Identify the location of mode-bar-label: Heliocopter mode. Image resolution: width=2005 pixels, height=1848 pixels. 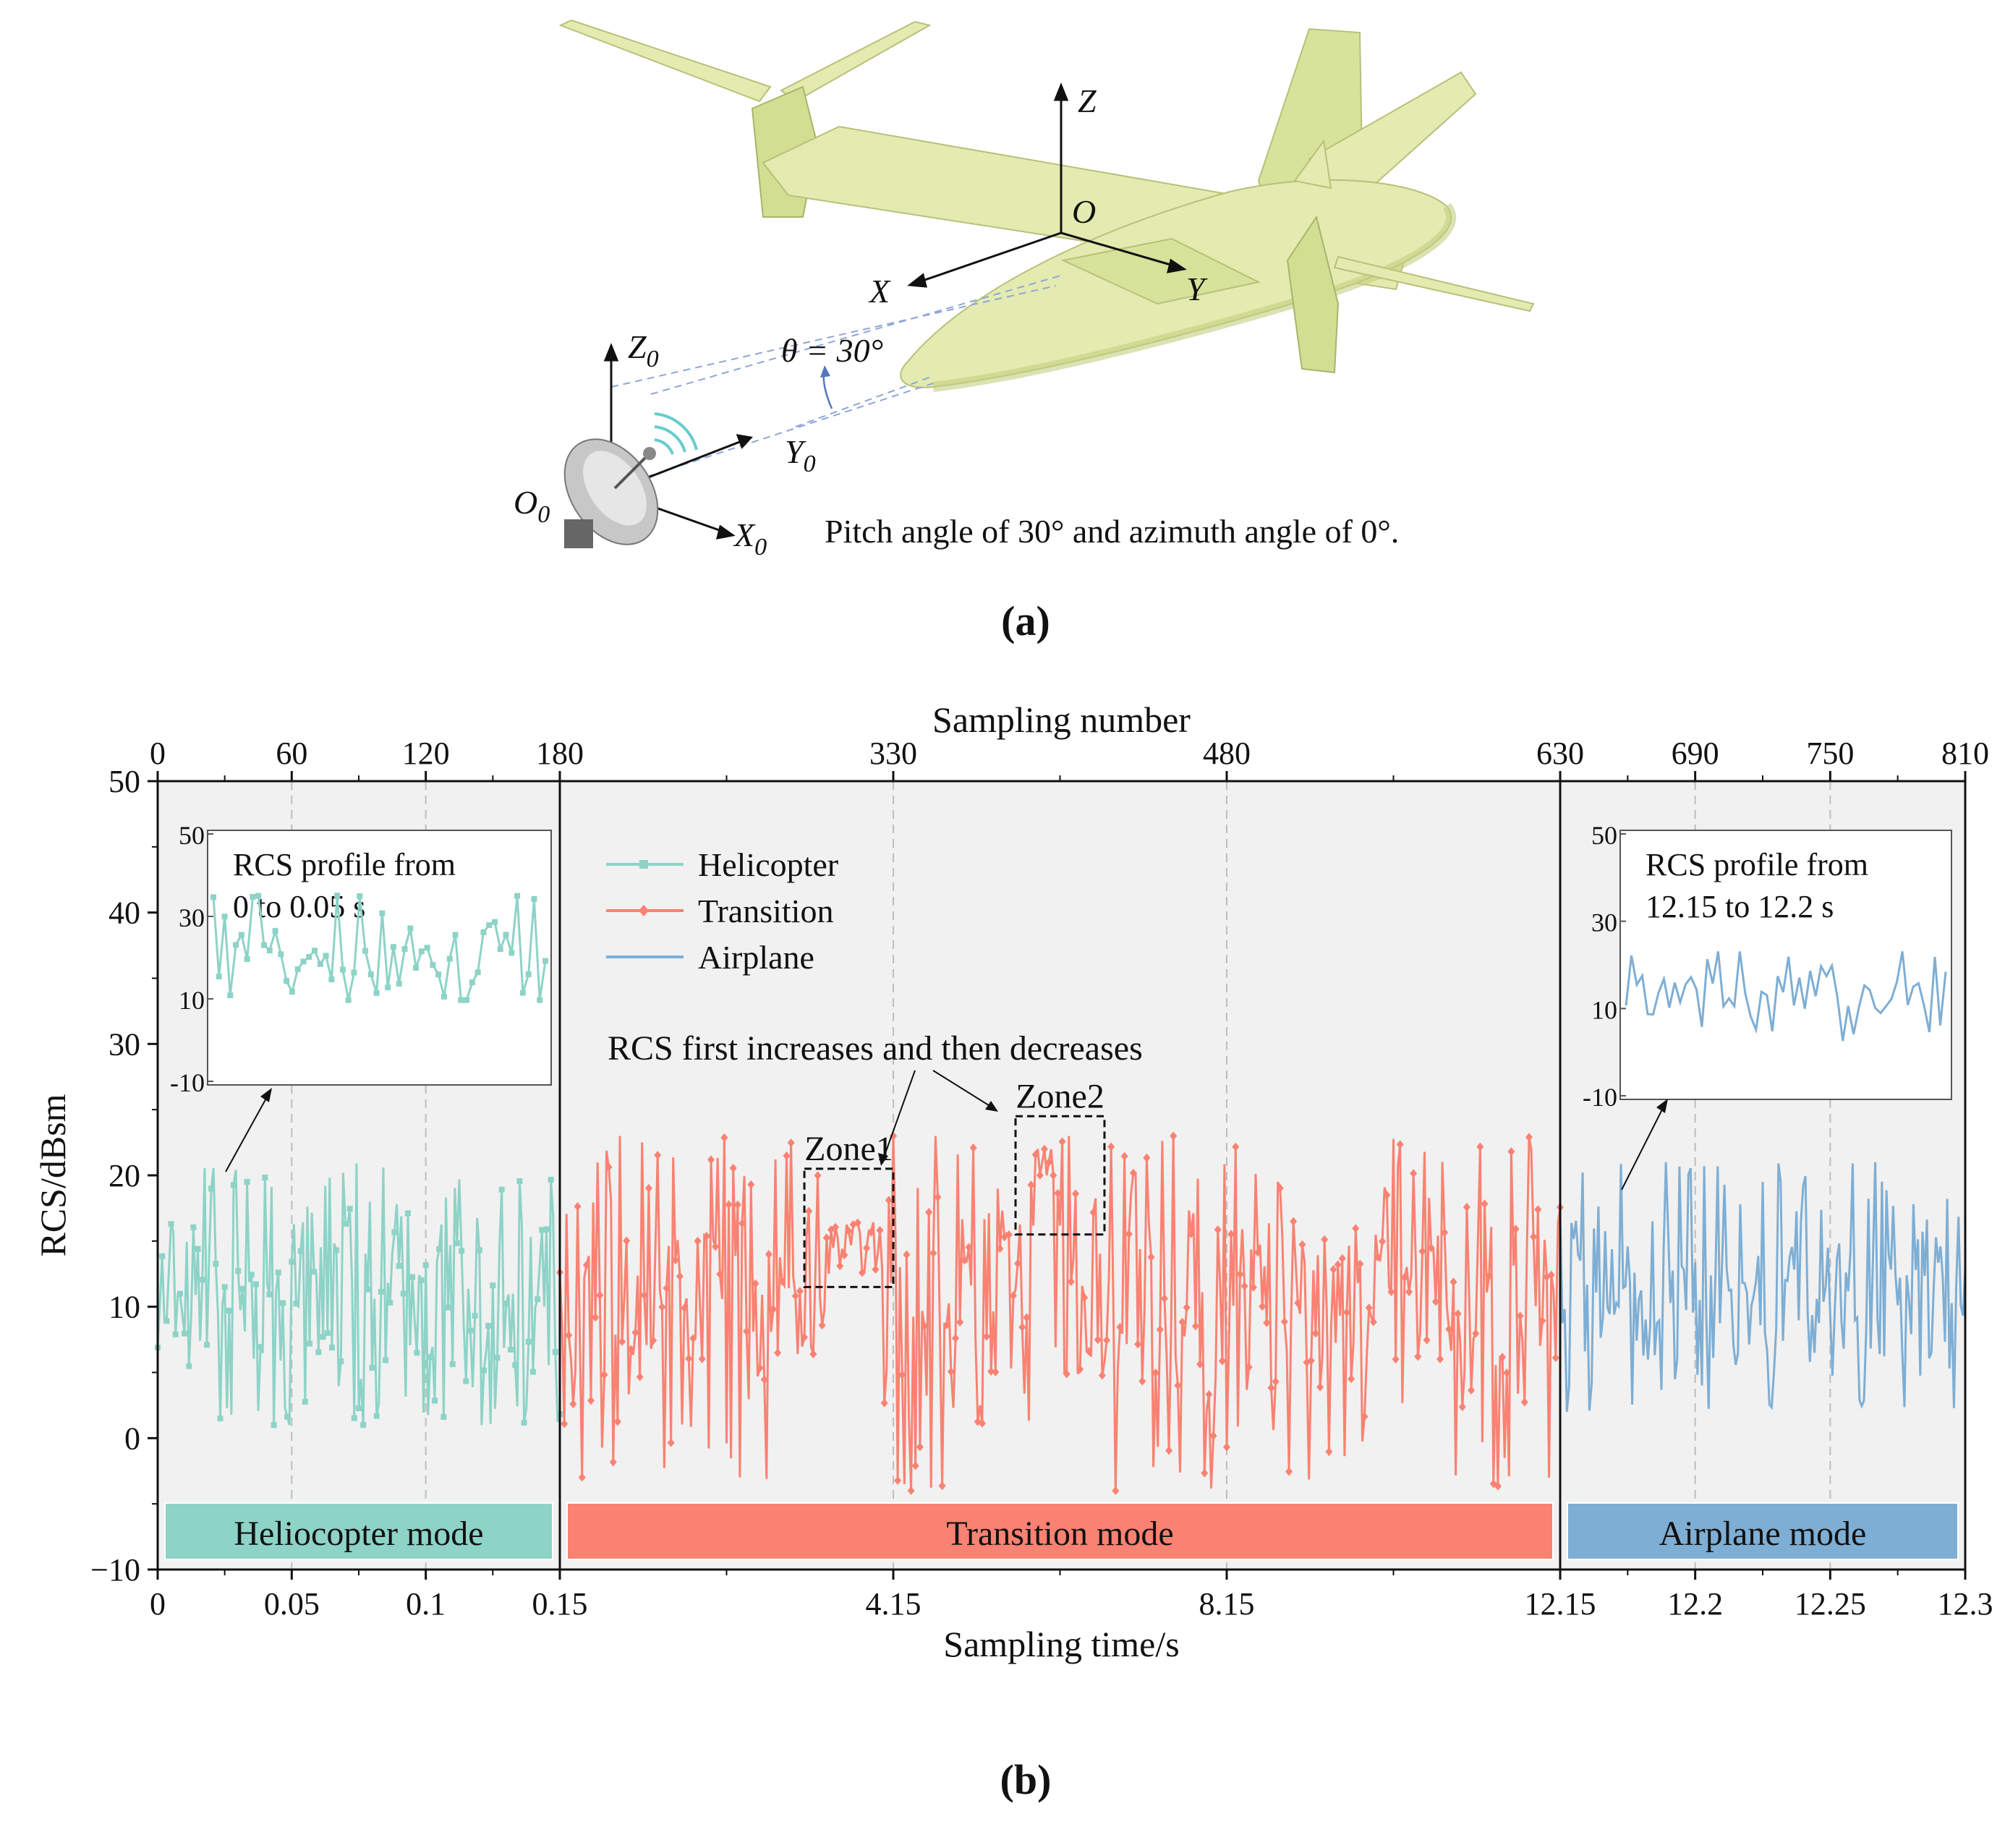
(358, 1534).